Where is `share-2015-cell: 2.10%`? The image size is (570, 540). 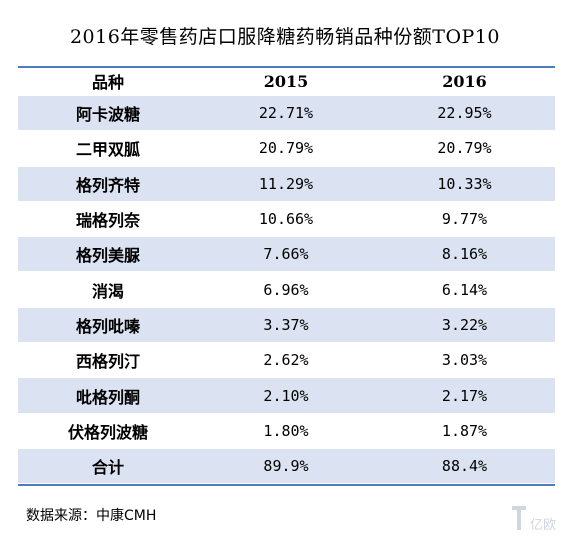 share-2015-cell: 2.10% is located at coordinates (286, 395).